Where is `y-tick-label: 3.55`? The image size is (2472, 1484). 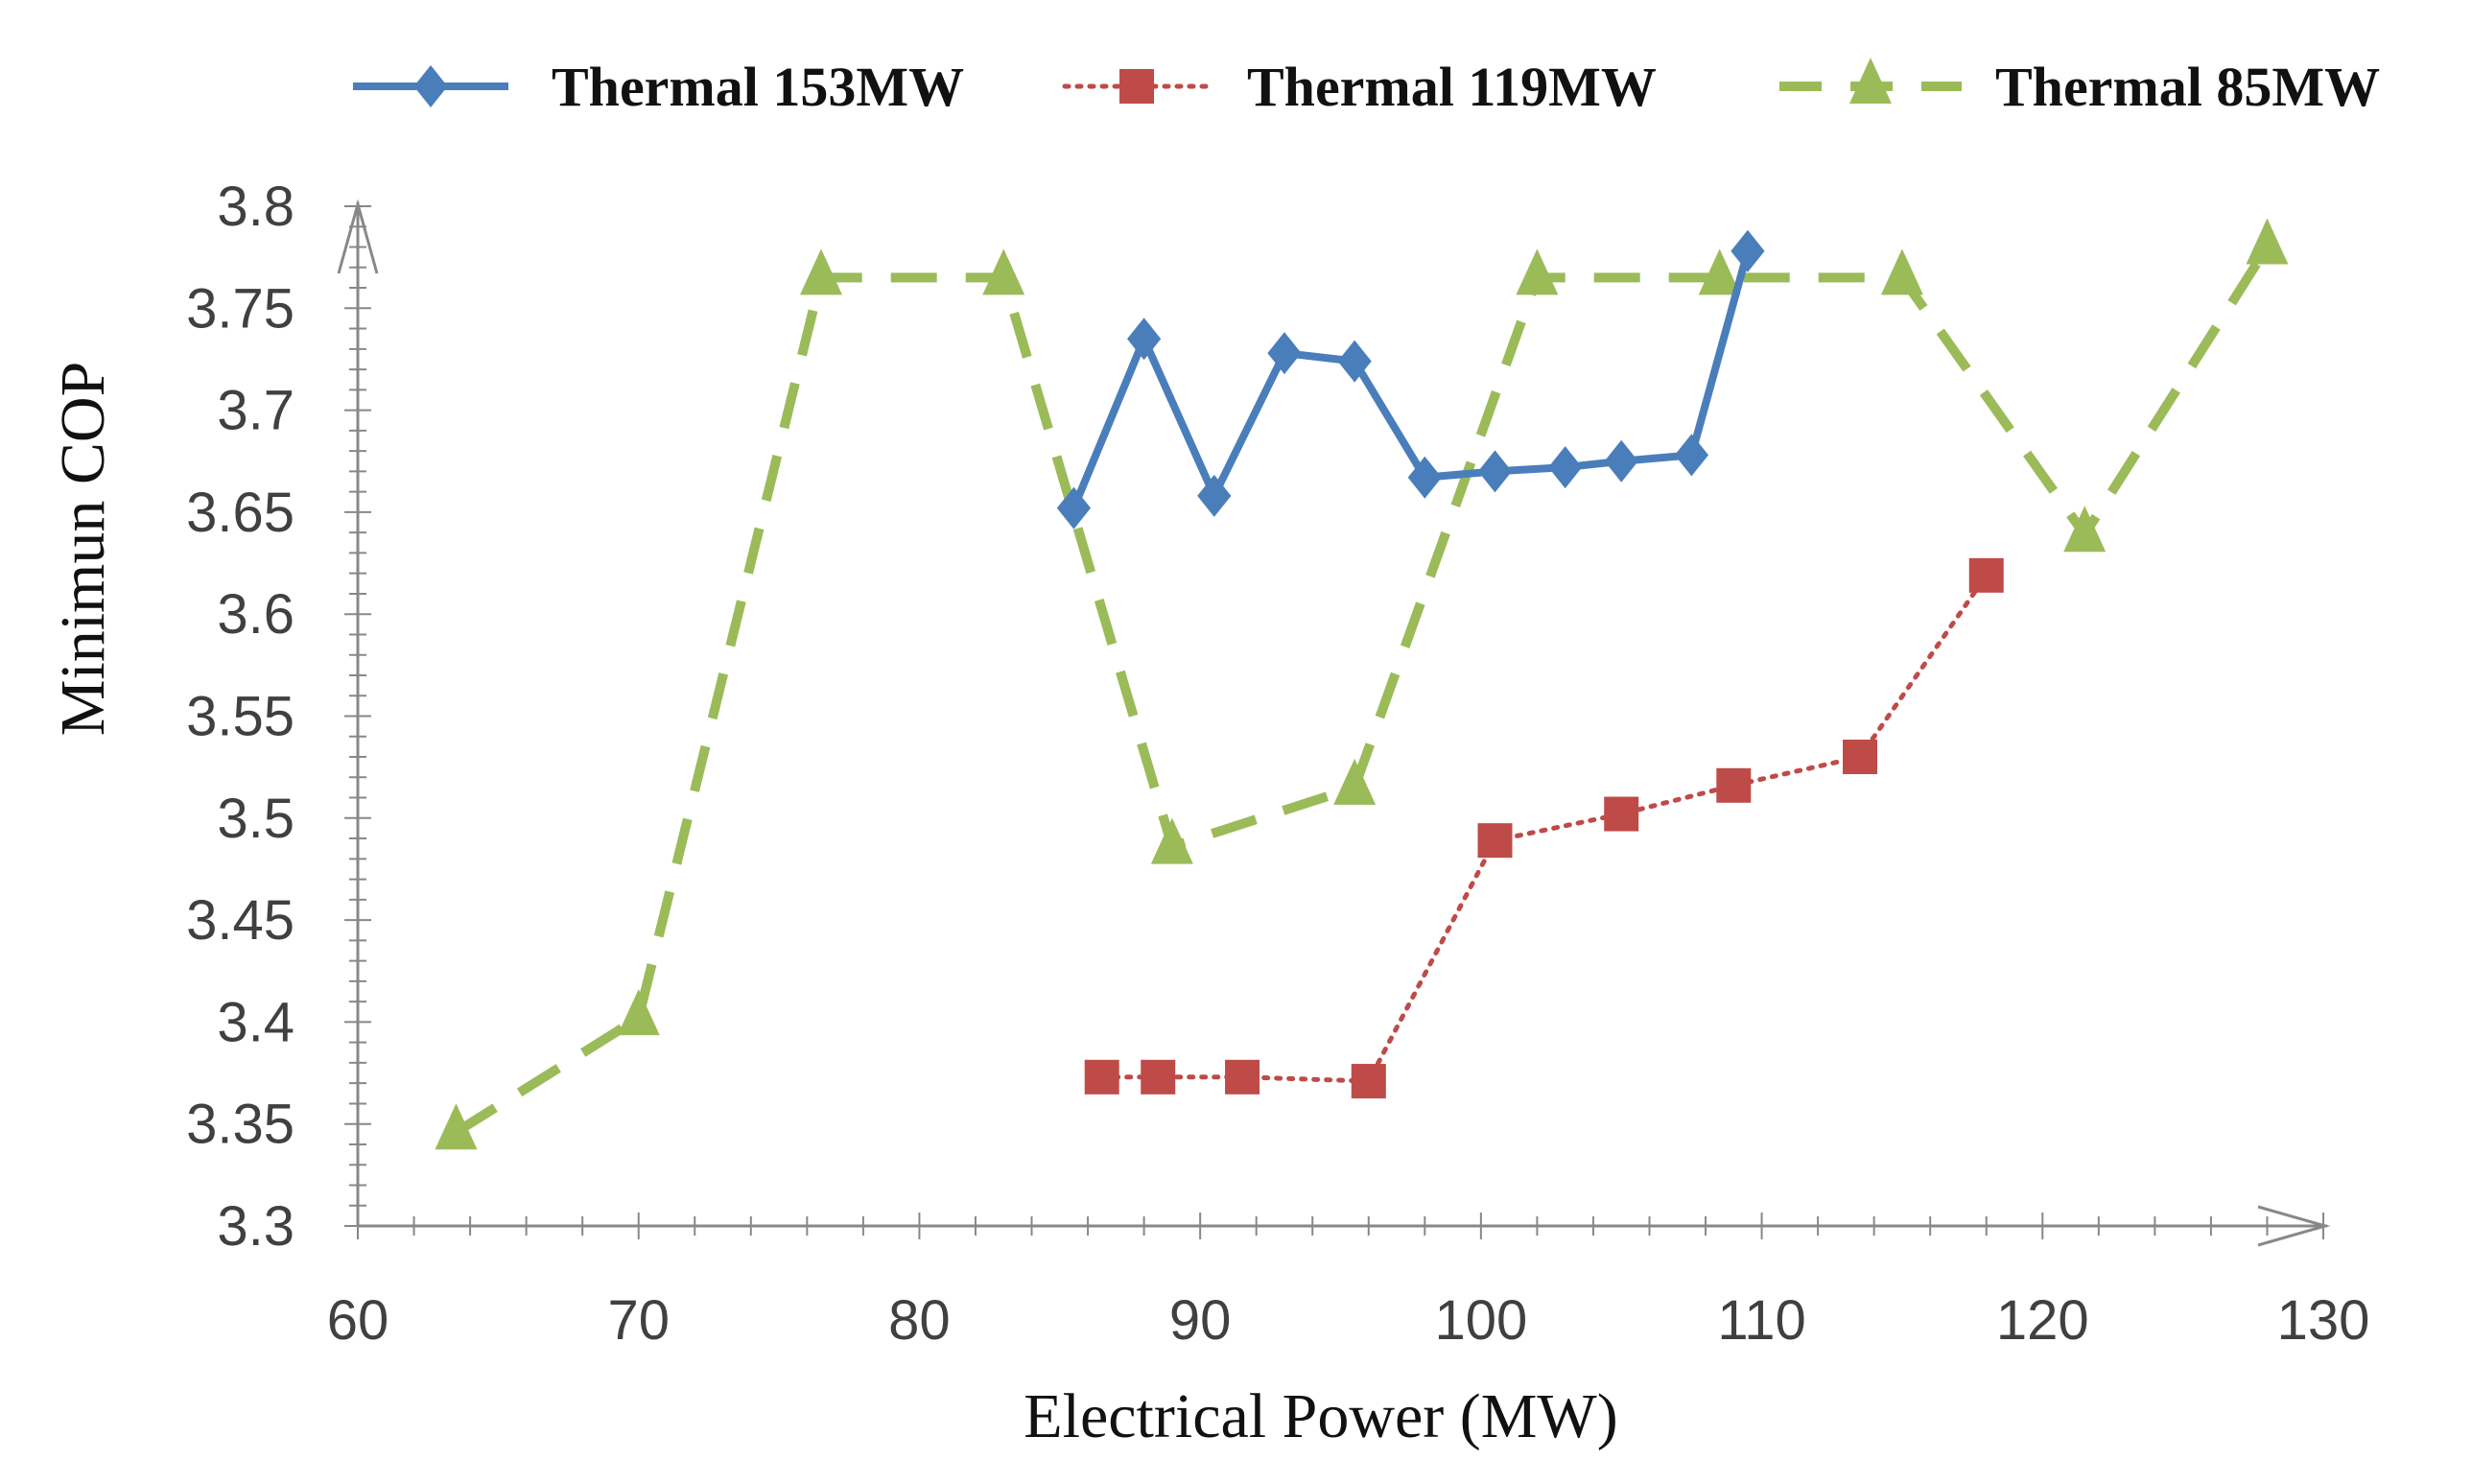 y-tick-label: 3.55 is located at coordinates (240, 717).